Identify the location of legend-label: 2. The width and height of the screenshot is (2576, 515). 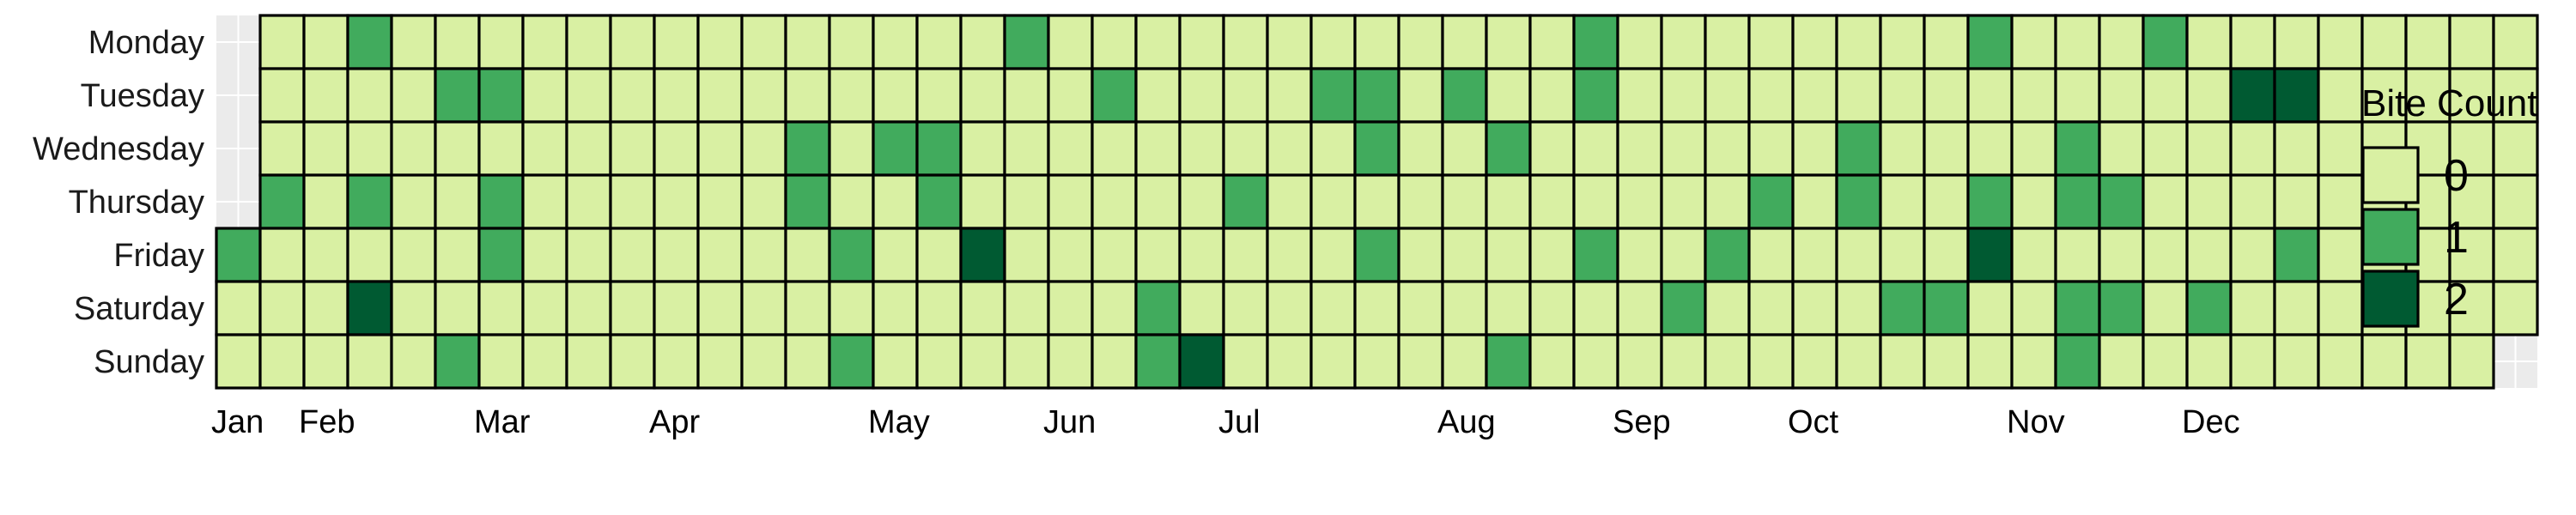
(2456, 299).